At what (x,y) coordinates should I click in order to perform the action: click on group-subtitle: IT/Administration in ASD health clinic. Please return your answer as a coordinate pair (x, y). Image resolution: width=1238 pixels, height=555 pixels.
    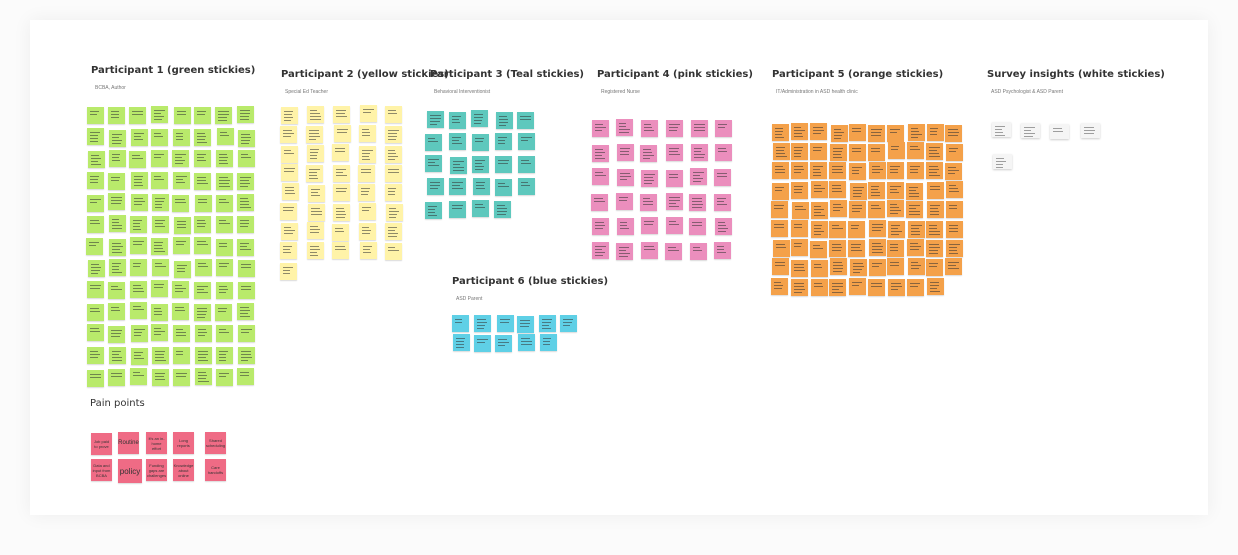
    Looking at the image, I should click on (817, 92).